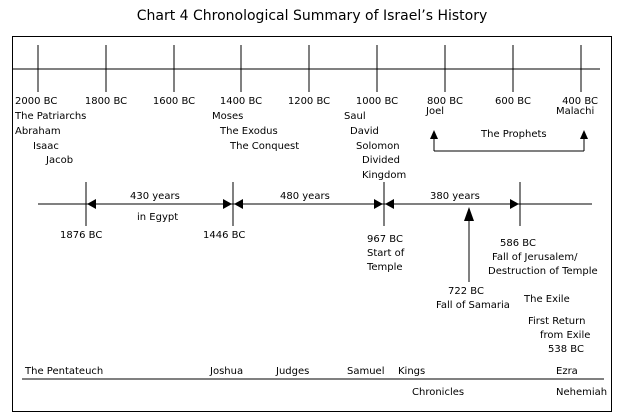 The width and height of the screenshot is (624, 417). Describe the element at coordinates (581, 392) in the screenshot. I see `book-nehemiah: Nehemiah` at that location.